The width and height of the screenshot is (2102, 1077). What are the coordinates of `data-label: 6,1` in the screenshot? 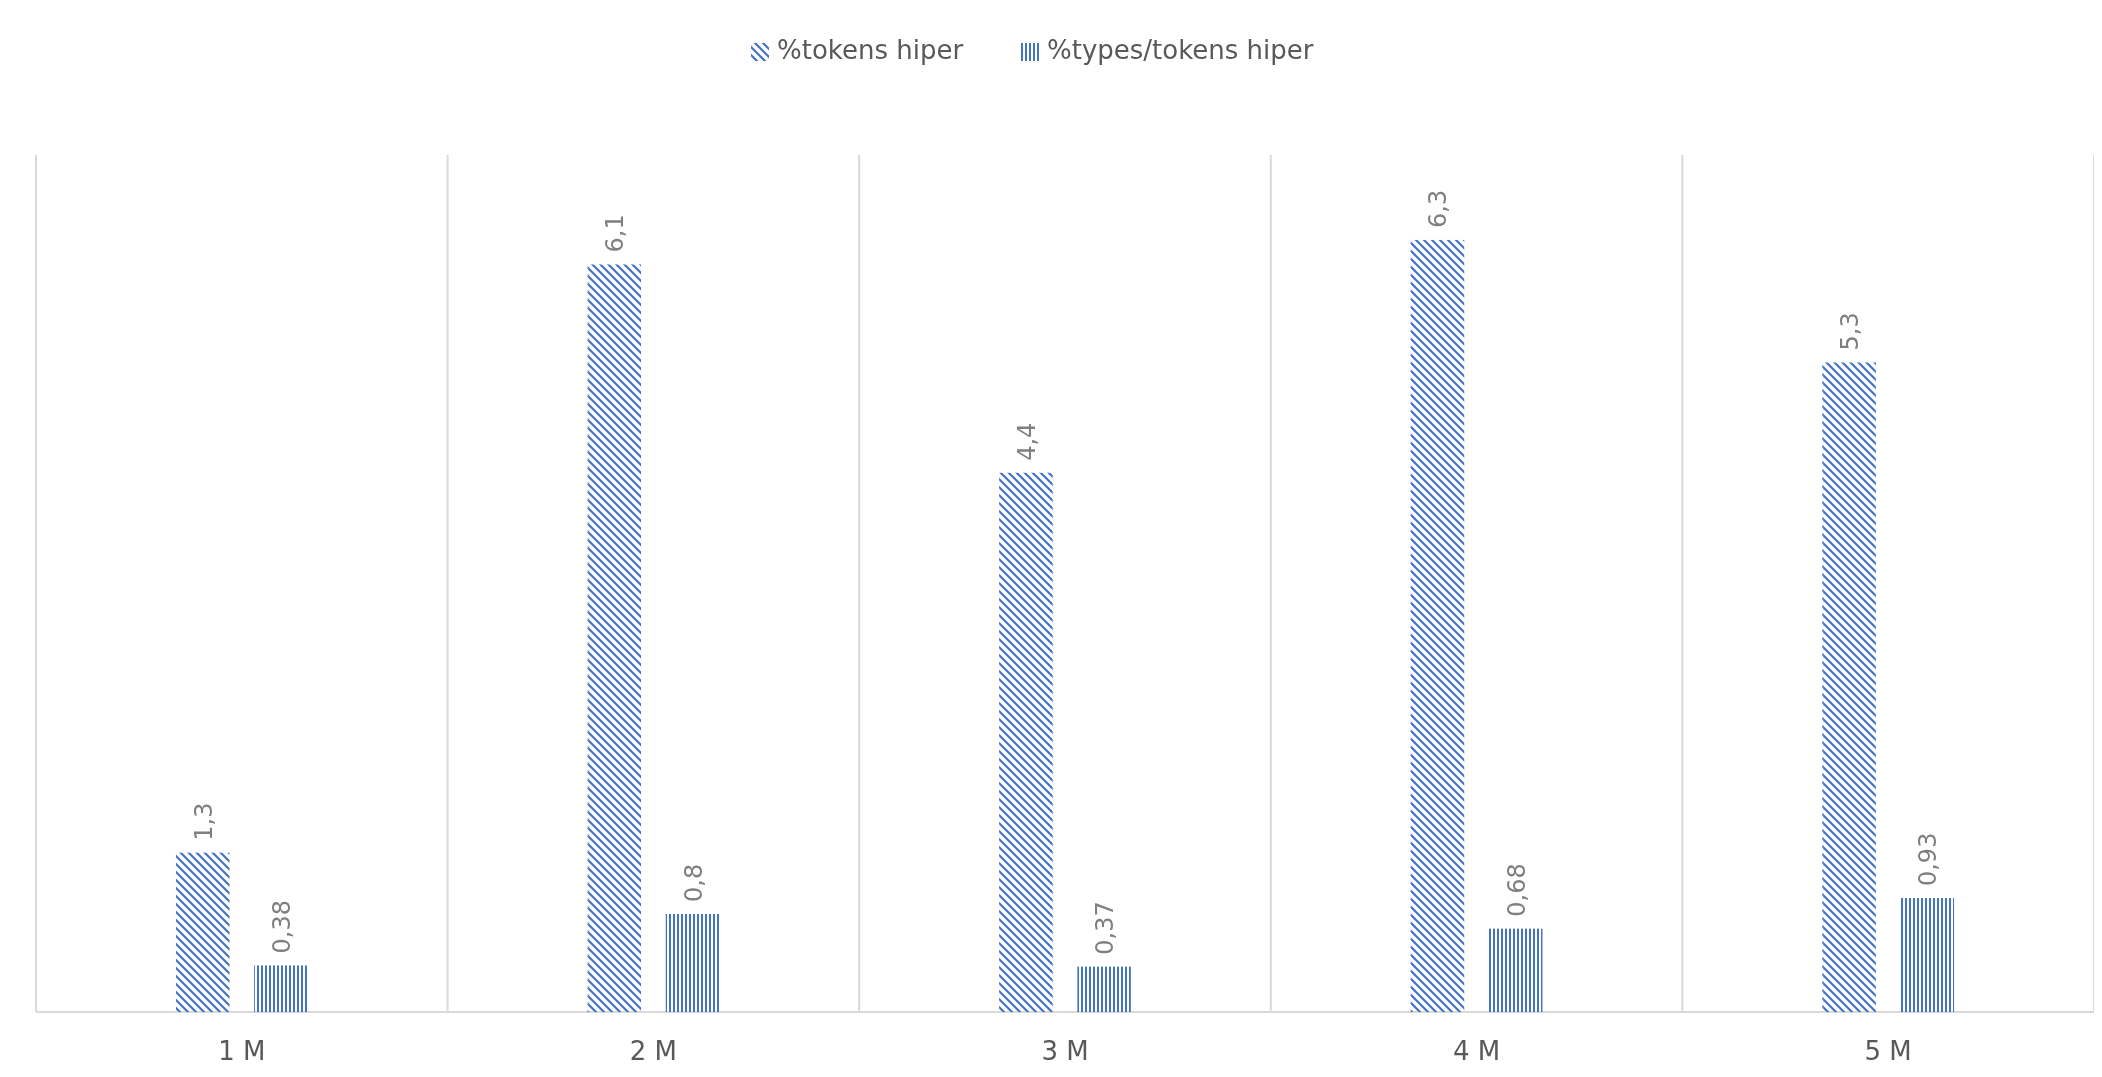 It's located at (615, 233).